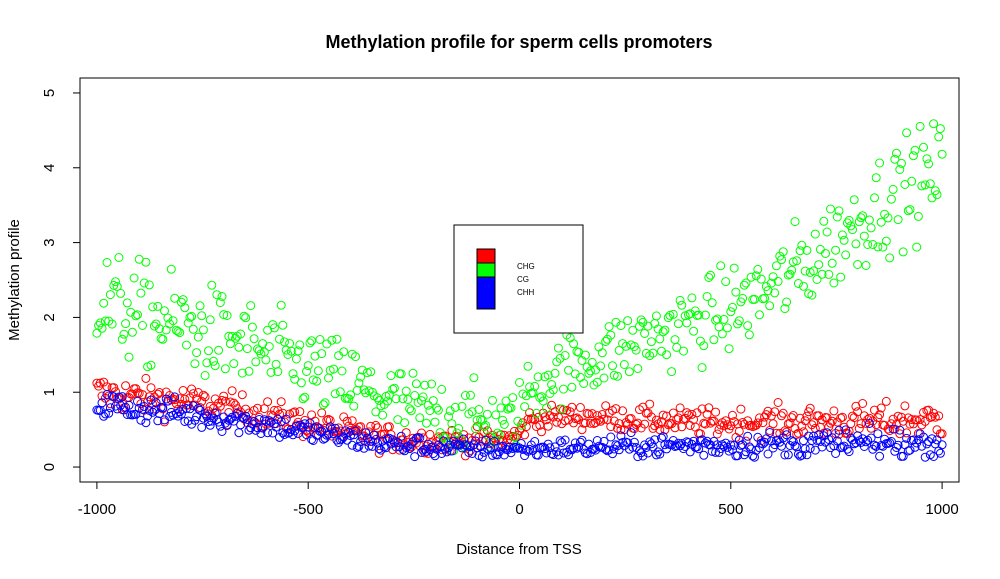 The image size is (1000, 579). I want to click on x-axis-label: Distance from TSS, so click(519, 549).